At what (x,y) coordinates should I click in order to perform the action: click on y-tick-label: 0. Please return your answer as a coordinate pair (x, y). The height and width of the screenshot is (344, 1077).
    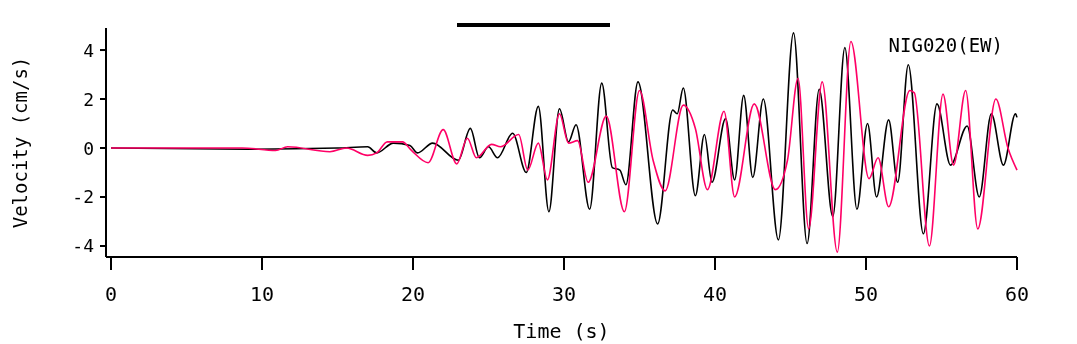
    Looking at the image, I should click on (88, 148).